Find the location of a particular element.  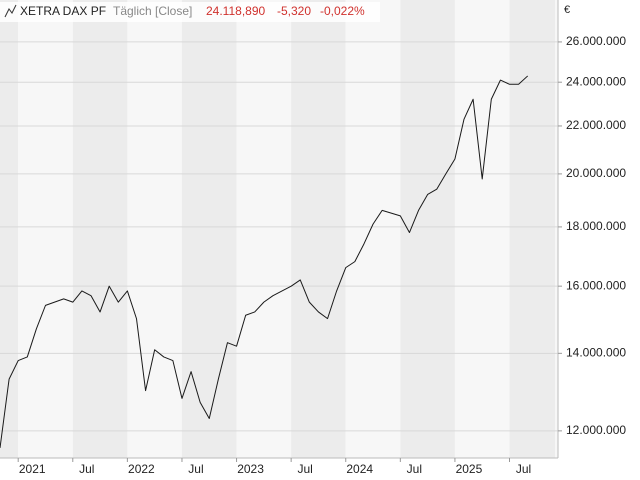

line-icon is located at coordinates (10, 11).